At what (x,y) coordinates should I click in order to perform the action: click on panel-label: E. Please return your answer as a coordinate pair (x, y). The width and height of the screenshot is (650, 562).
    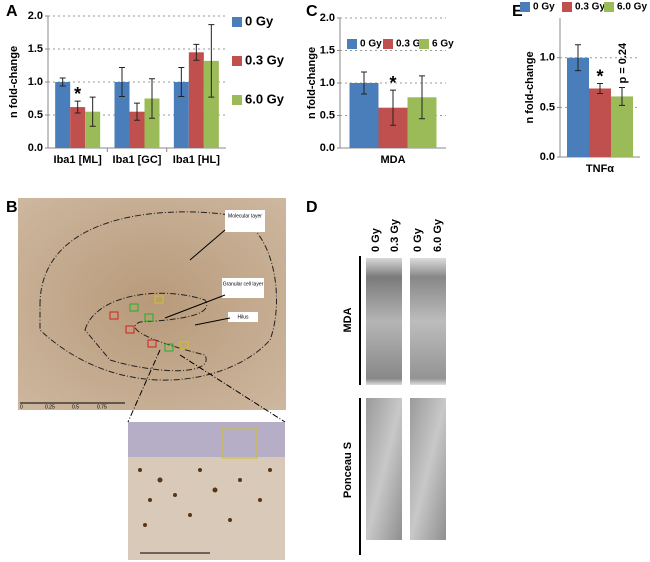
    Looking at the image, I should click on (517, 11).